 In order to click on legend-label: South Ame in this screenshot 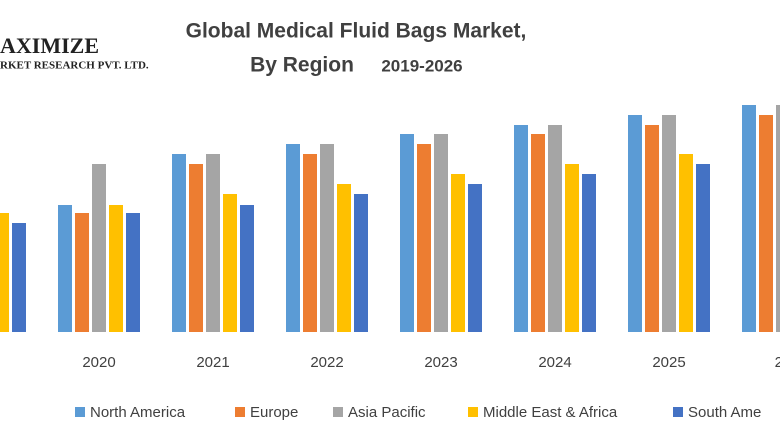, I will do `click(724, 412)`.